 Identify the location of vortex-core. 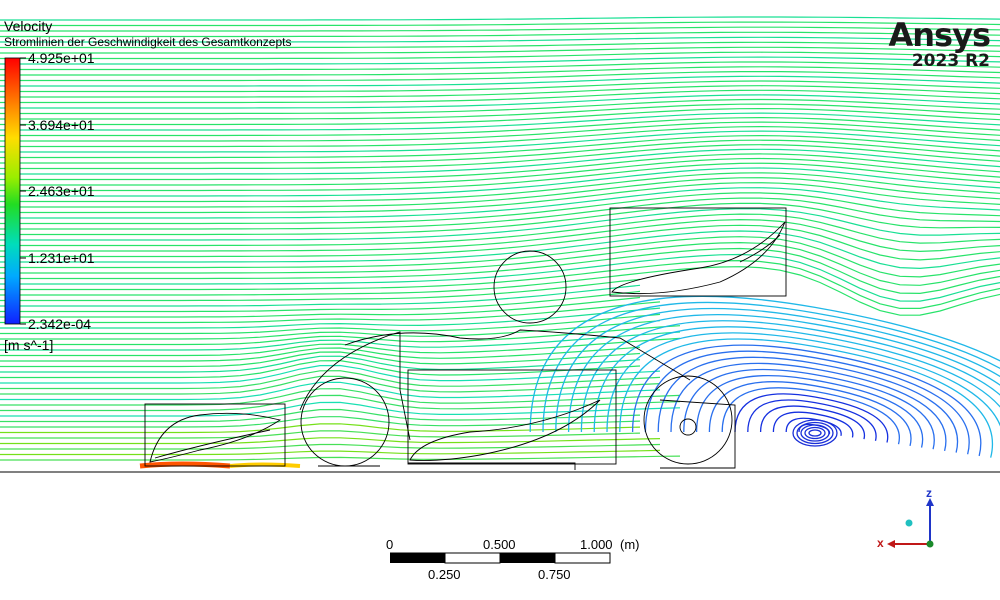
(815, 433).